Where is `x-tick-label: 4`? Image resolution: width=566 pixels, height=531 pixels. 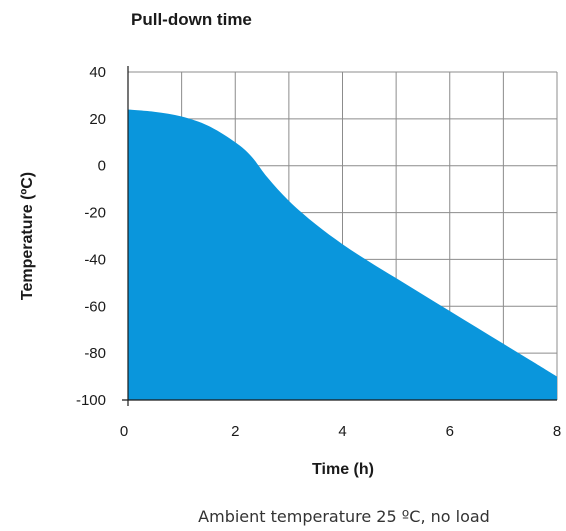 x-tick-label: 4 is located at coordinates (342, 431).